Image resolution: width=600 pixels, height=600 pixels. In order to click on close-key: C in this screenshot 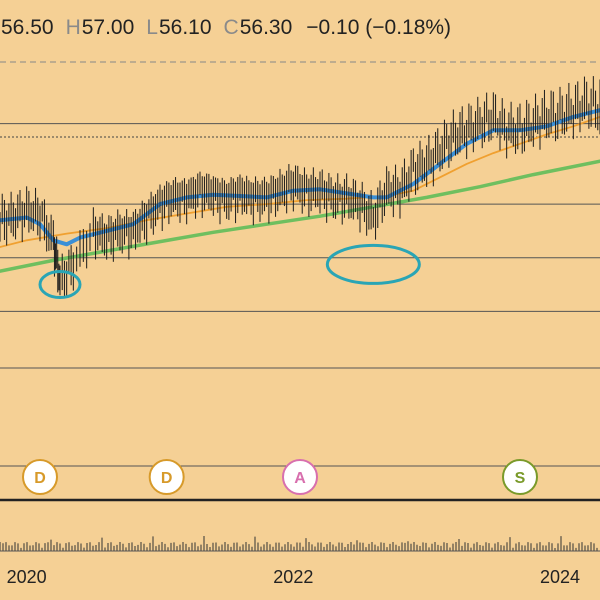, I will do `click(231, 27)`.